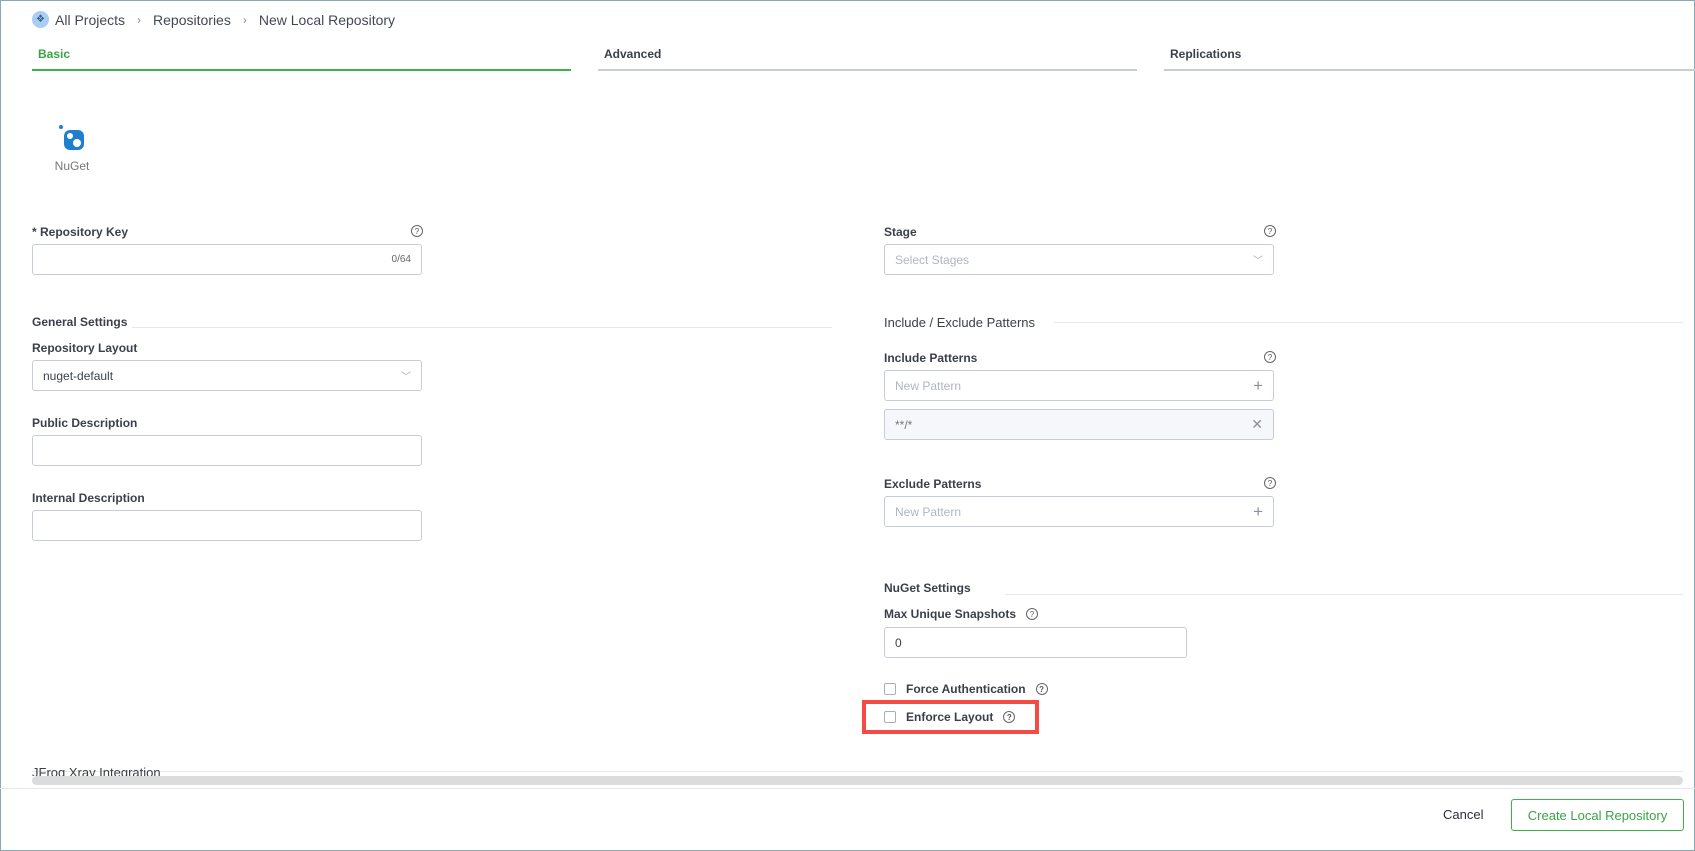 Image resolution: width=1695 pixels, height=851 pixels. What do you see at coordinates (78, 375) in the screenshot?
I see `repository-layout-value: nuget-default` at bounding box center [78, 375].